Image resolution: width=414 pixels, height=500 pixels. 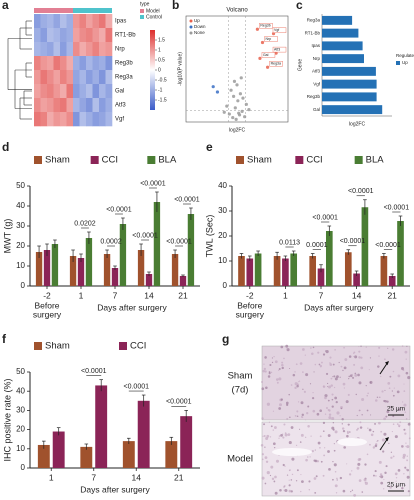 I want to click on legend-label: BLA, so click(x=167, y=160).